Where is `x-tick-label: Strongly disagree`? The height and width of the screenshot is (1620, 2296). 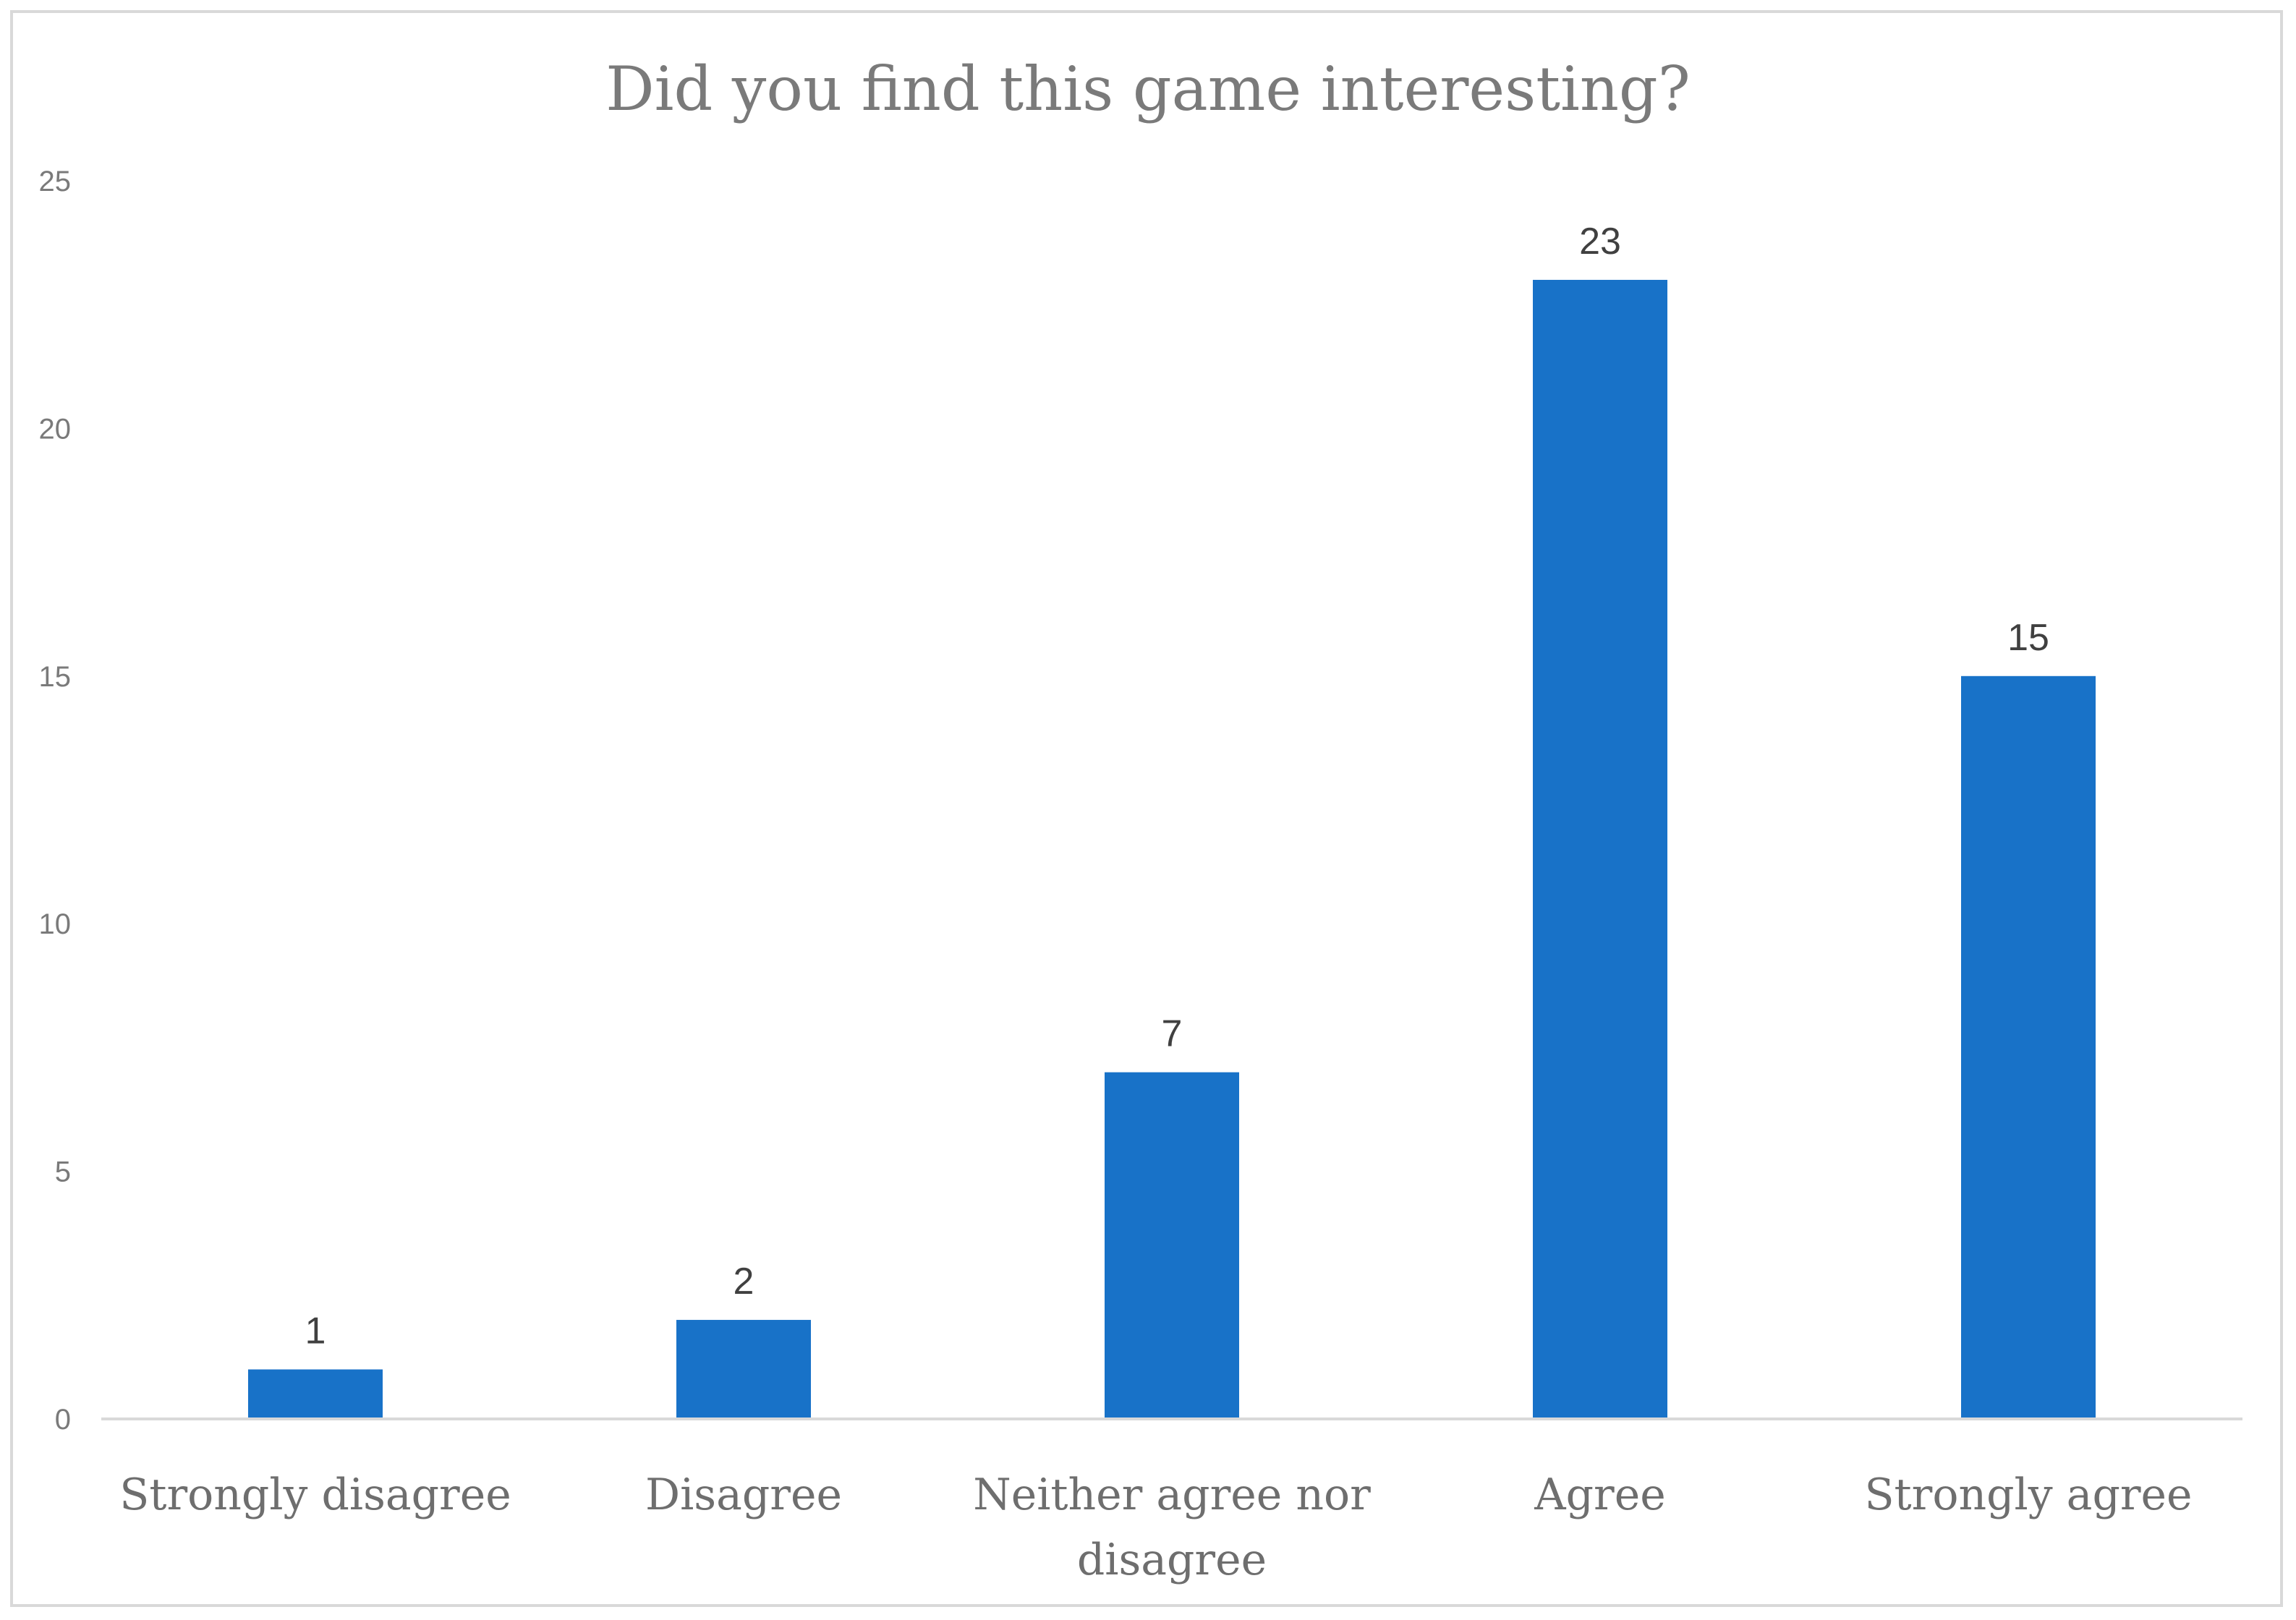
x-tick-label: Strongly disagree is located at coordinates (315, 1495).